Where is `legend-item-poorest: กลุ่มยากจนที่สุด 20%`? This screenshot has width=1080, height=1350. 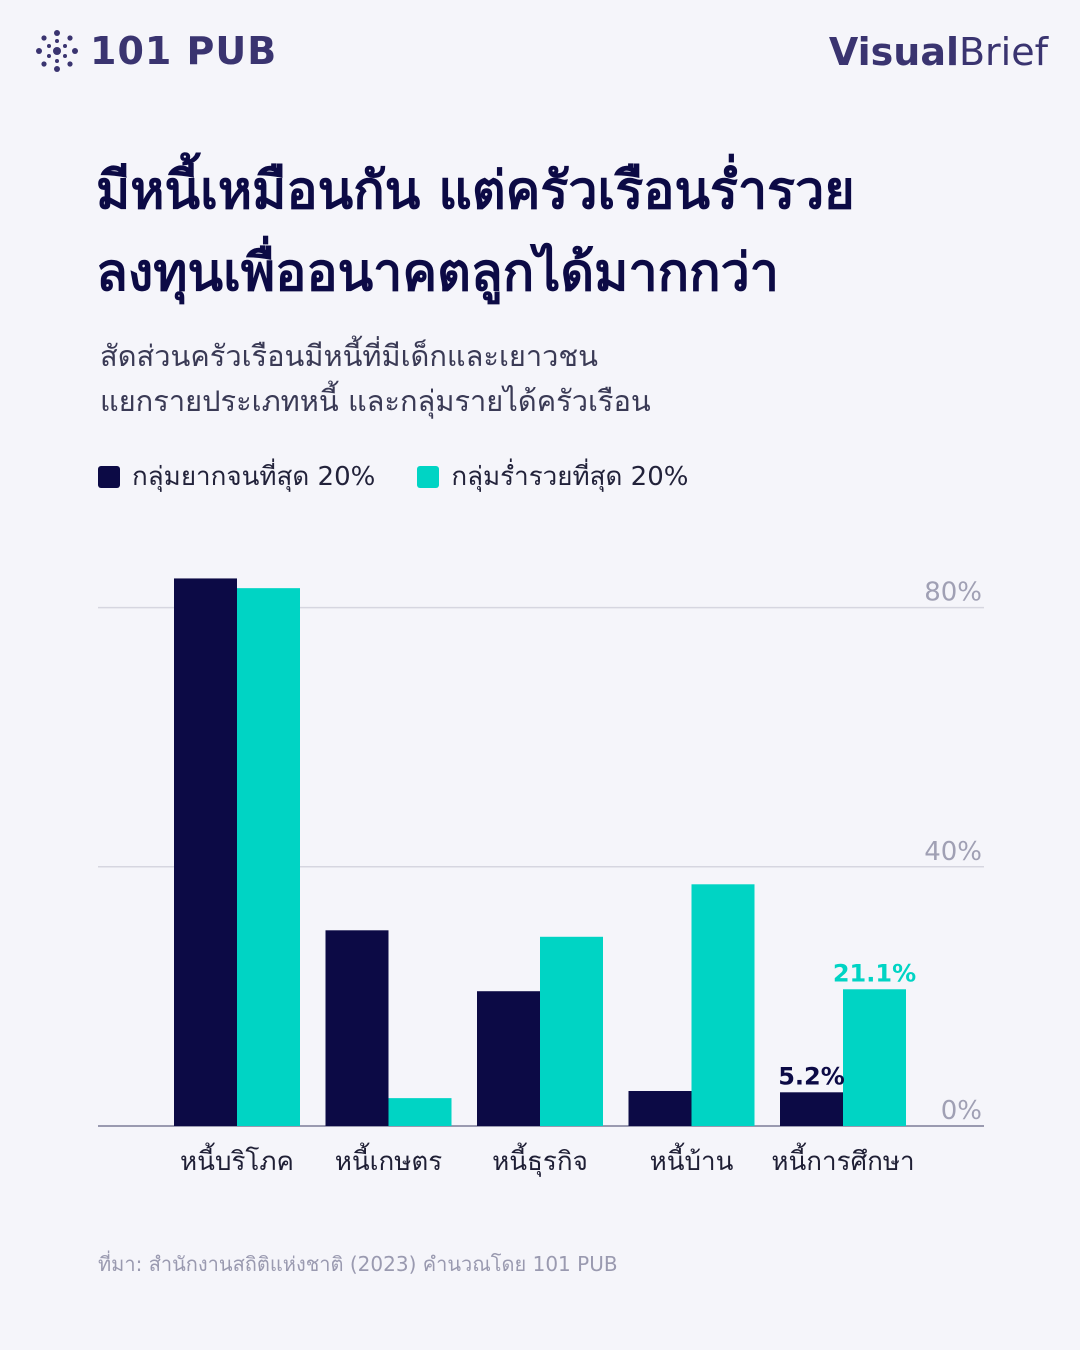 legend-item-poorest: กลุ่มยากจนที่สุด 20% is located at coordinates (236, 476).